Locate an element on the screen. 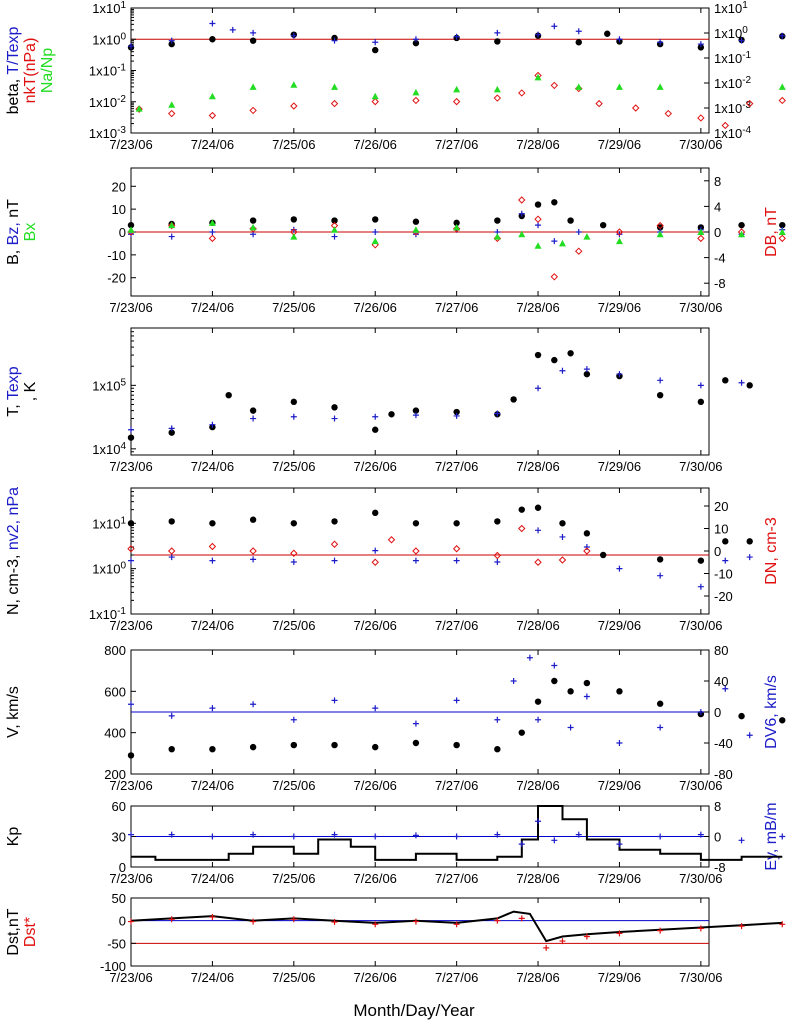 Image resolution: width=791 pixels, height=1024 pixels. y-tick-label-right: 8 is located at coordinates (717, 181).